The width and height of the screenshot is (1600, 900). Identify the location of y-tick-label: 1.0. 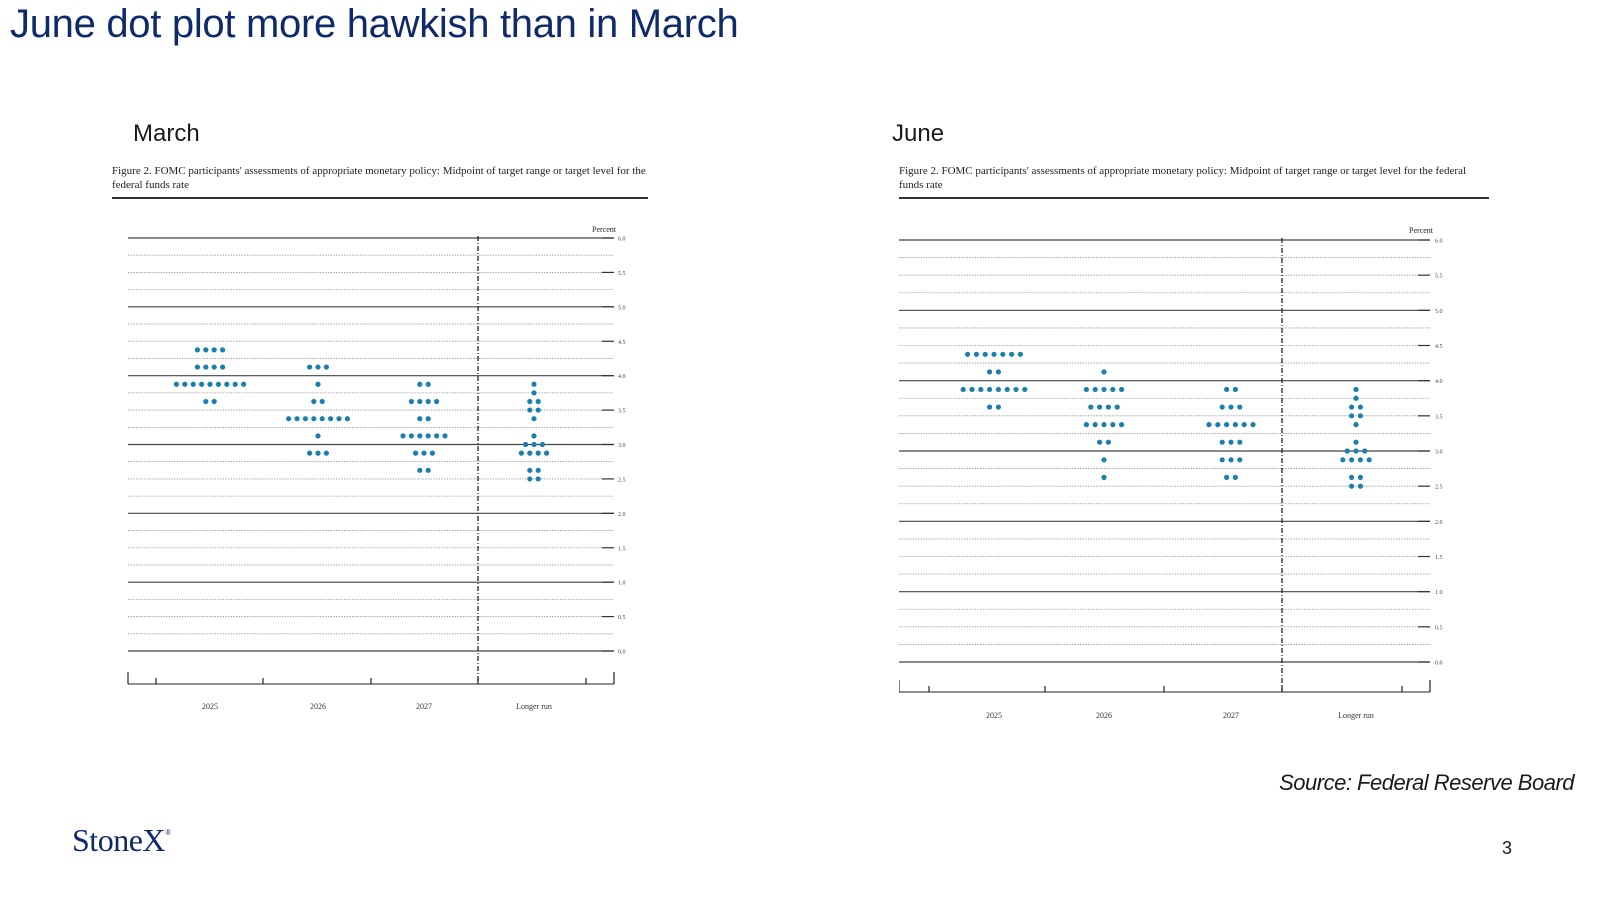
(622, 584).